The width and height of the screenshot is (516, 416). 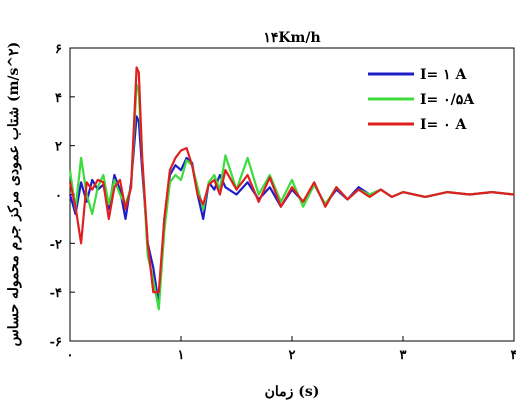 What do you see at coordinates (58, 196) in the screenshot?
I see `y-tick-label: ۰` at bounding box center [58, 196].